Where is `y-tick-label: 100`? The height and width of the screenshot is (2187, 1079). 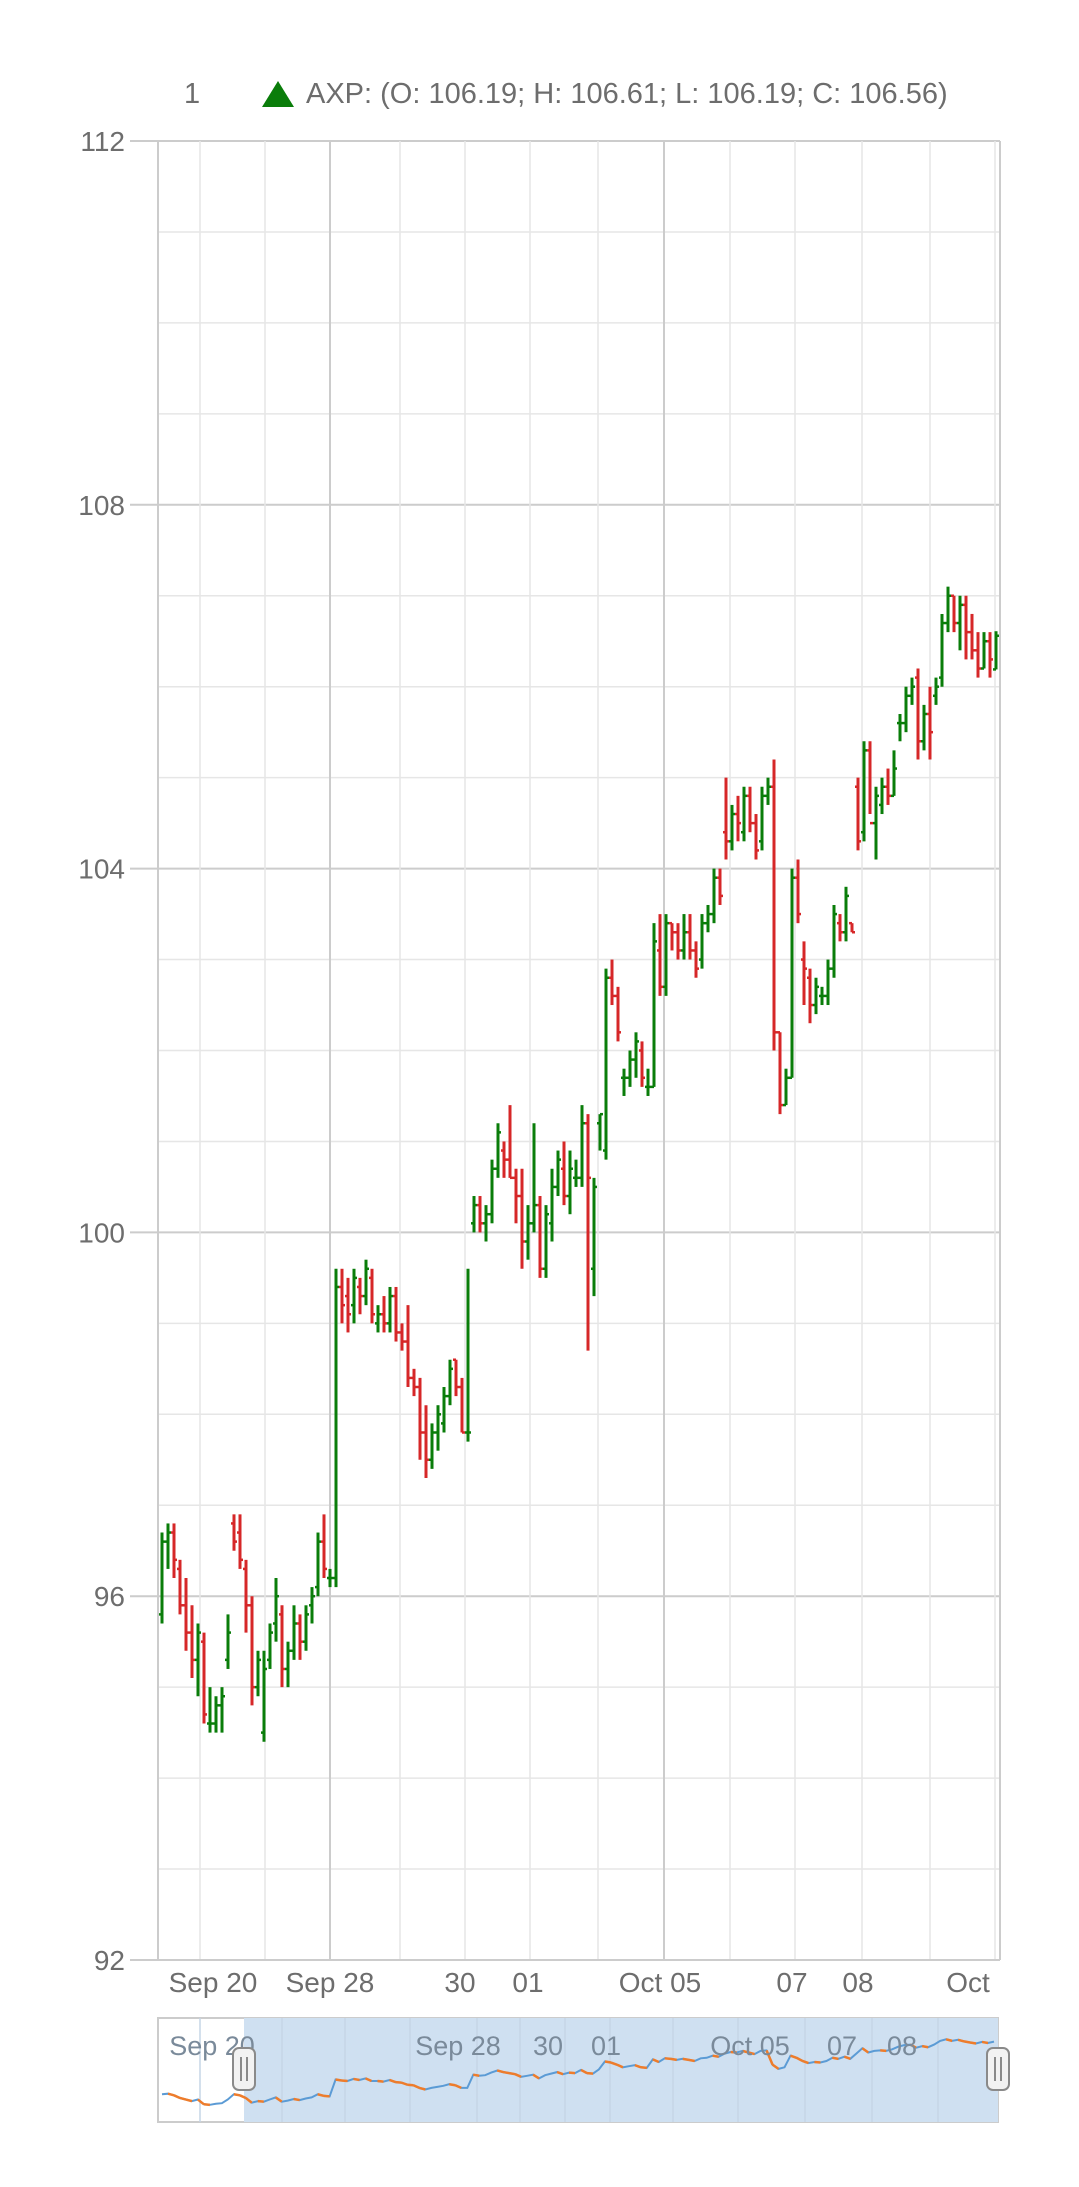
y-tick-label: 100 is located at coordinates (101, 1232).